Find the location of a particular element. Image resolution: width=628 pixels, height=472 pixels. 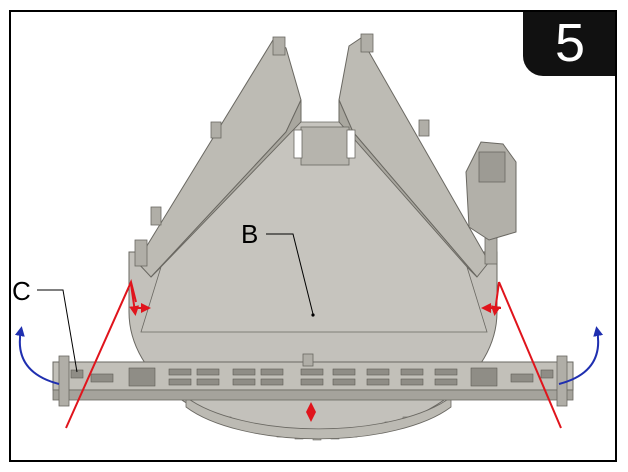

step-number-badge: 5 is located at coordinates (569, 44).